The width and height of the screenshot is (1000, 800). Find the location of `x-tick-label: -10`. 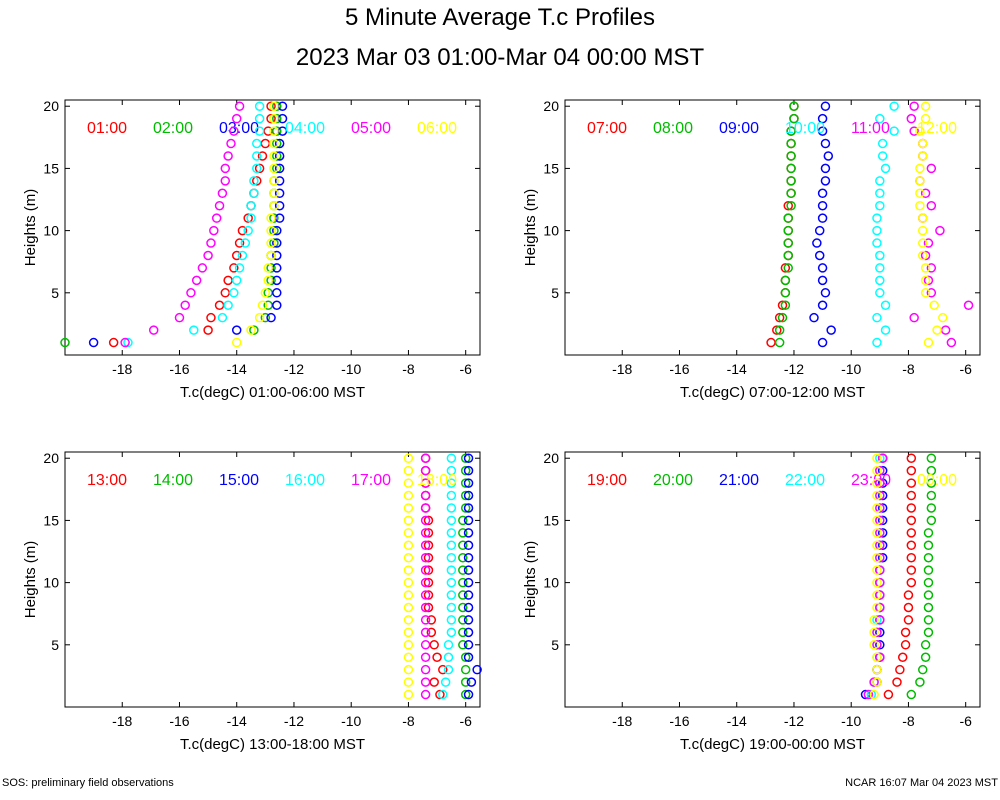

x-tick-label: -10 is located at coordinates (351, 369).